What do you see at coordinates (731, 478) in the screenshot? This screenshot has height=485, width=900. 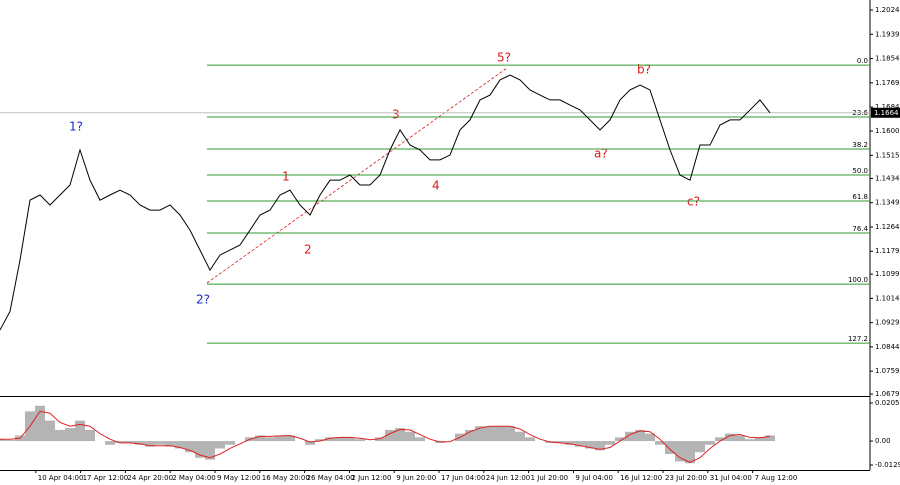 I see `x-tick-label: 31 Jul 04:00` at bounding box center [731, 478].